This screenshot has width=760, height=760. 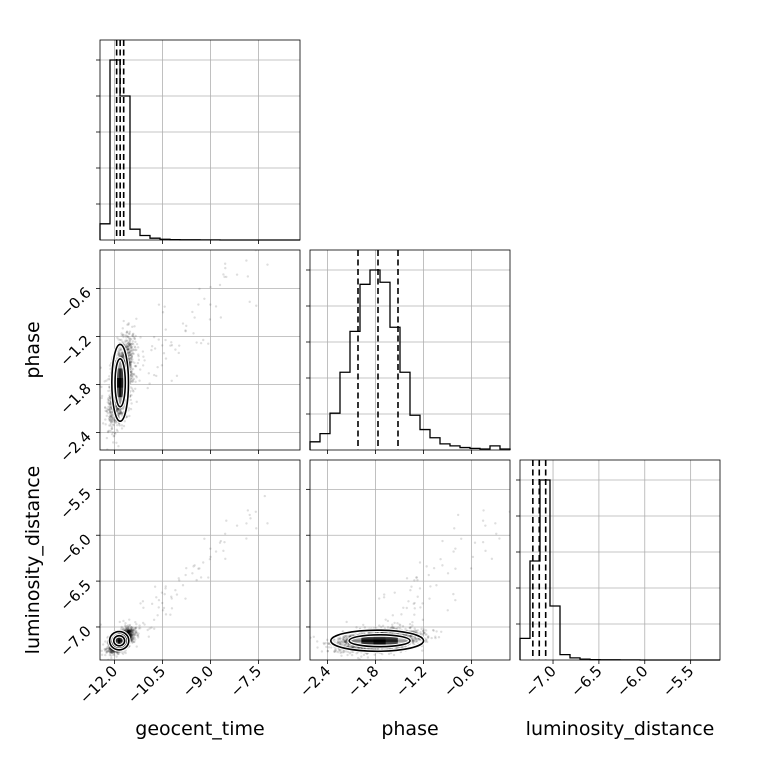 What do you see at coordinates (459, 681) in the screenshot?
I see `x-tick-label: −0.6` at bounding box center [459, 681].